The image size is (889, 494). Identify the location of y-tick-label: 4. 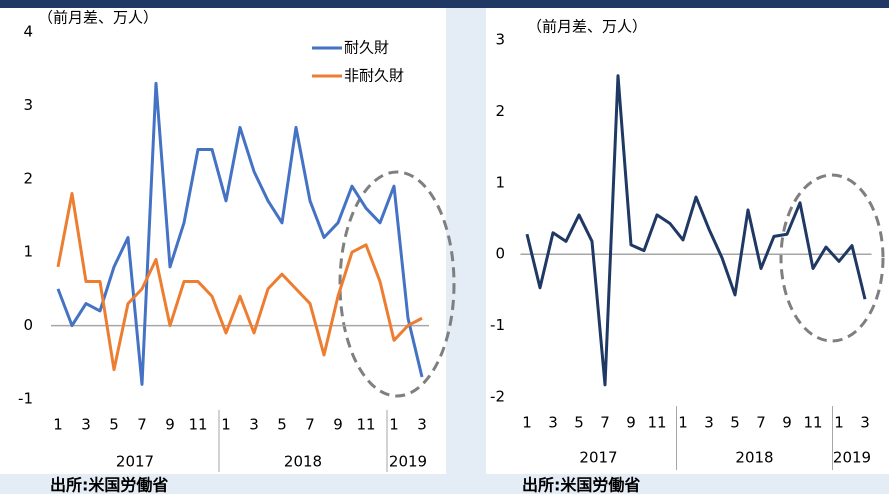
(28, 32).